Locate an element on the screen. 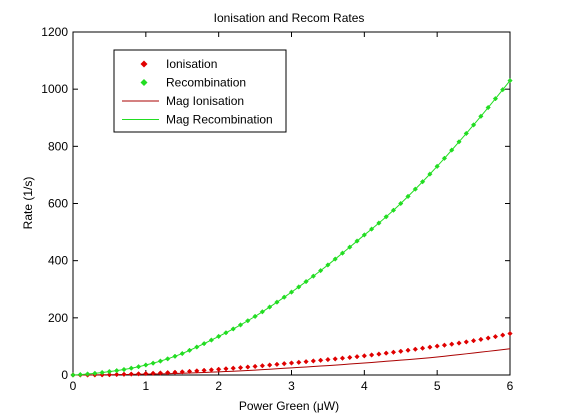 The image size is (561, 420). y-tick-label: 0 is located at coordinates (64, 375).